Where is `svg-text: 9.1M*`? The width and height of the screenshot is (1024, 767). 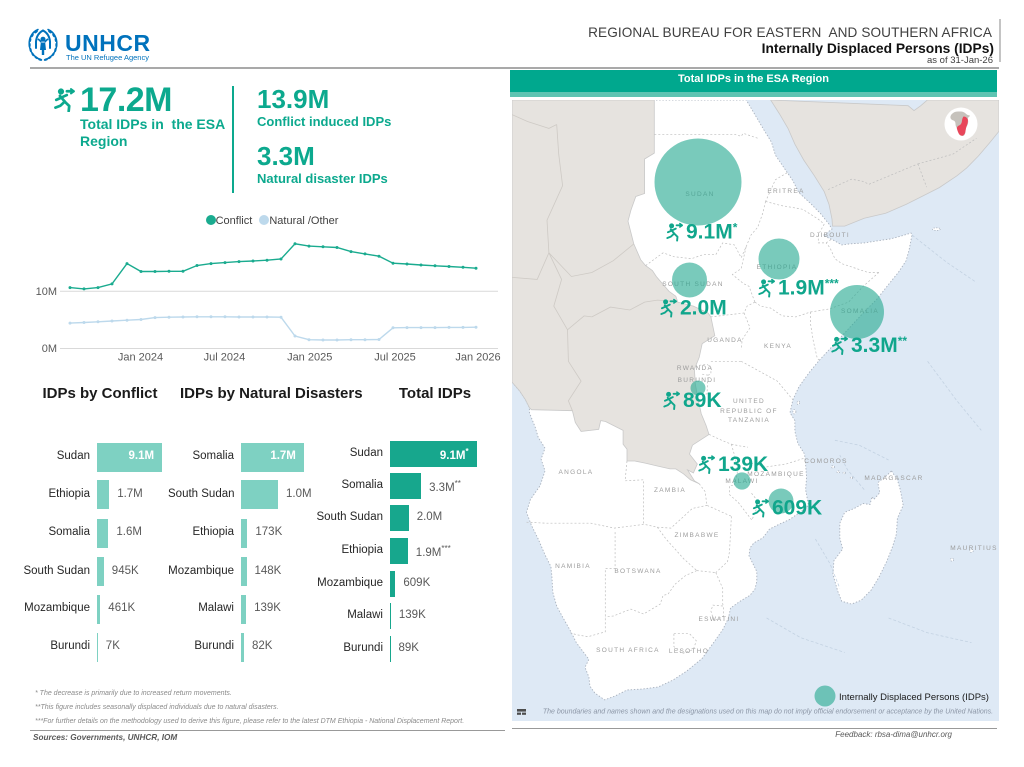 svg-text: 9.1M* is located at coordinates (712, 232).